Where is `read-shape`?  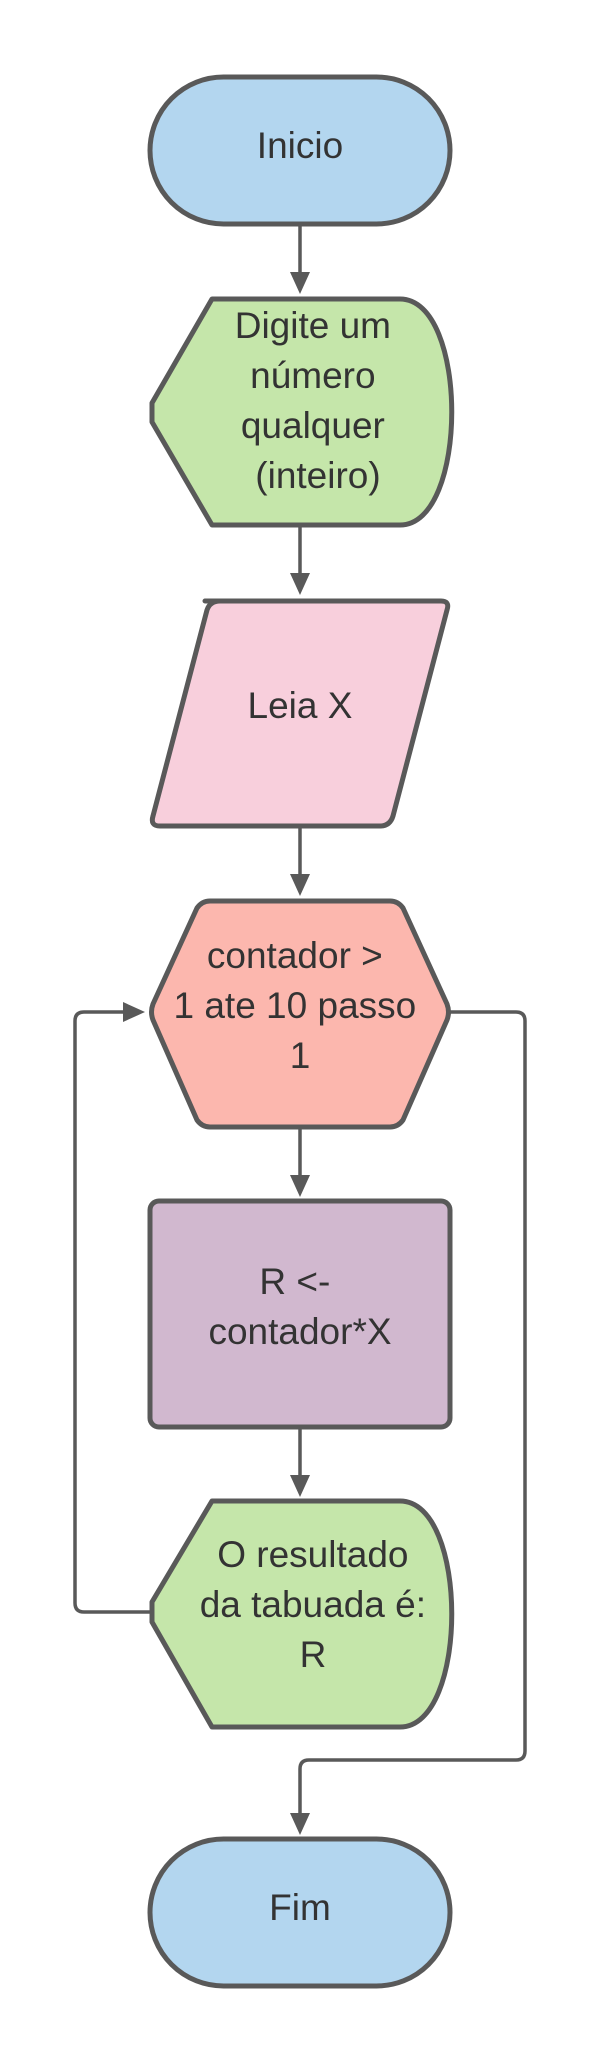 read-shape is located at coordinates (300, 713).